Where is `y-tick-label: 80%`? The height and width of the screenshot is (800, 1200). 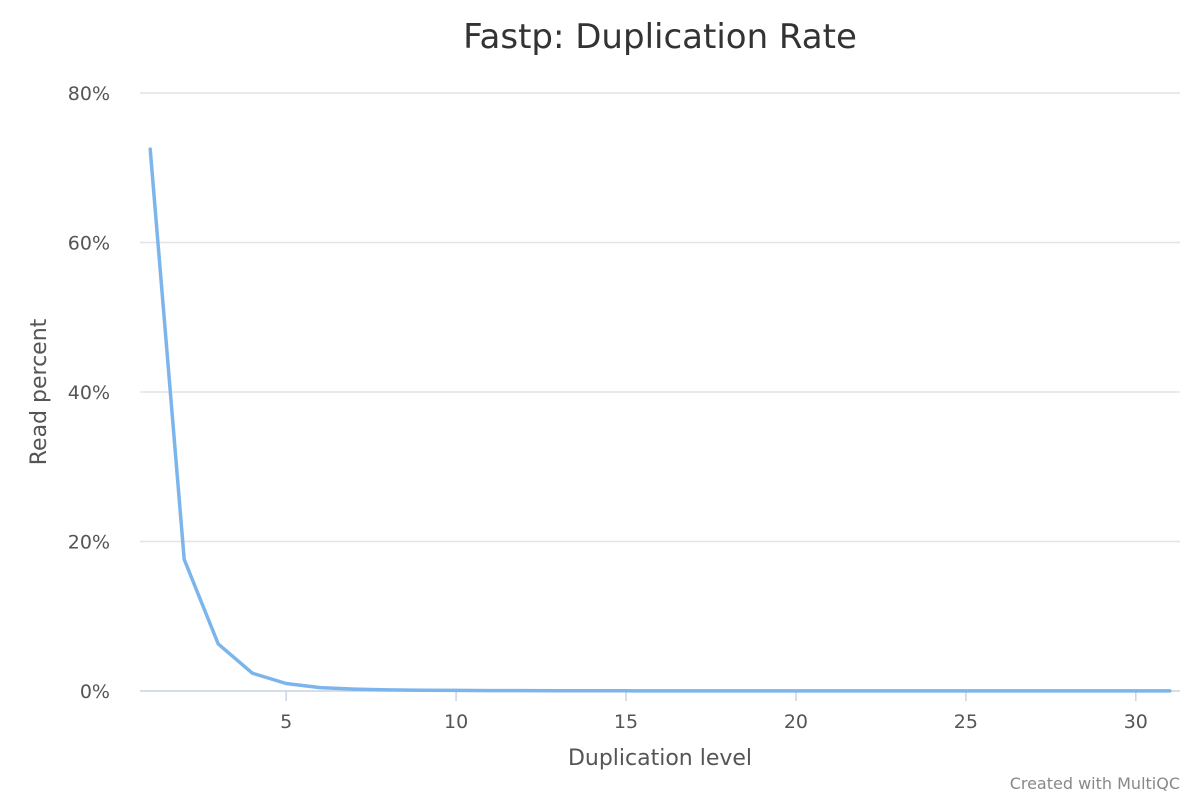
y-tick-label: 80% is located at coordinates (89, 94).